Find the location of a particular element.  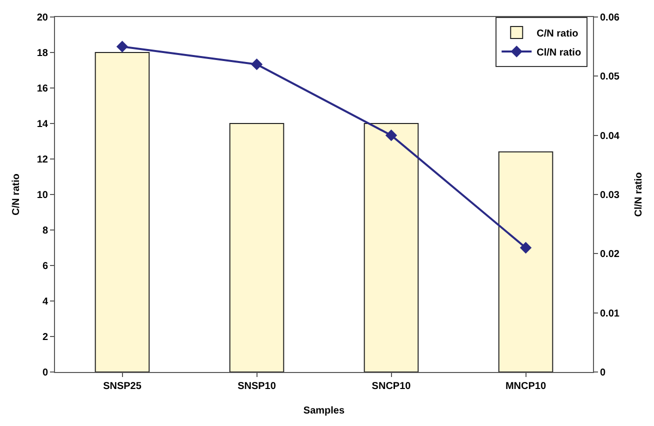

y-tick-label: 2 is located at coordinates (45, 337).